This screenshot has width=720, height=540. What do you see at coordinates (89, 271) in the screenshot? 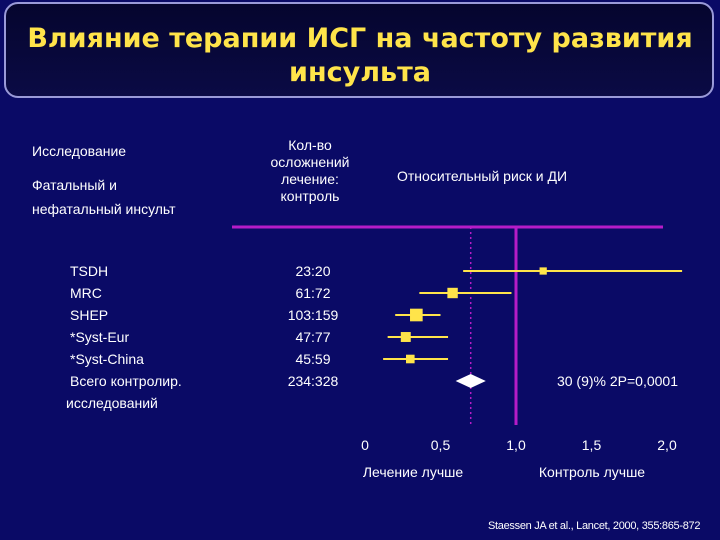
I see `study-name: TSDH` at bounding box center [89, 271].